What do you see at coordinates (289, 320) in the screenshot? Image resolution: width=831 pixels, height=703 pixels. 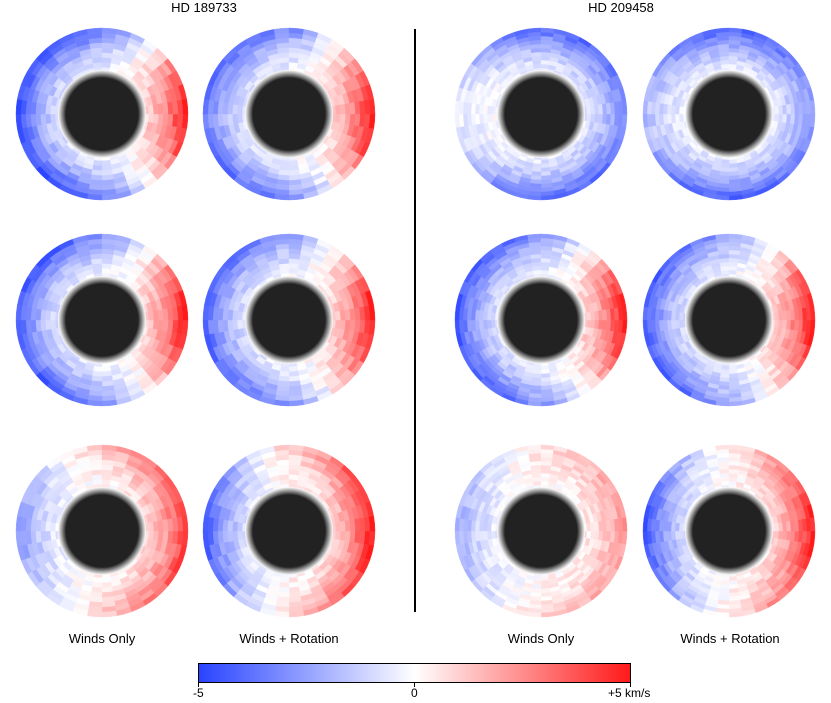 I see `velocity-map-hd189733-row2-winds-rotation` at bounding box center [289, 320].